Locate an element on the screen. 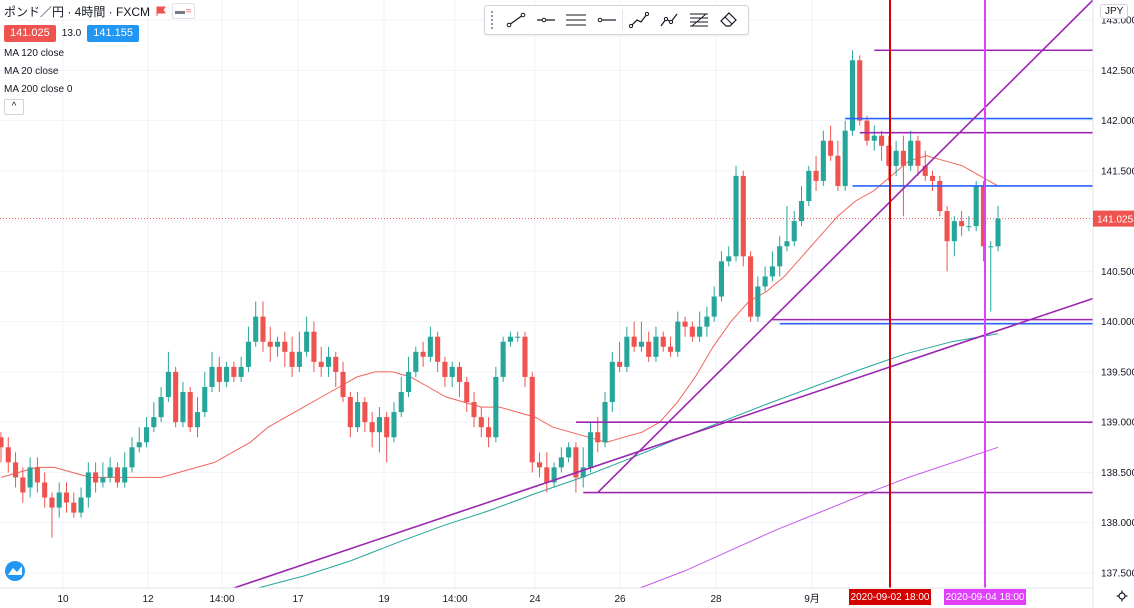  price-tick-label: 140.000 is located at coordinates (1117, 322).